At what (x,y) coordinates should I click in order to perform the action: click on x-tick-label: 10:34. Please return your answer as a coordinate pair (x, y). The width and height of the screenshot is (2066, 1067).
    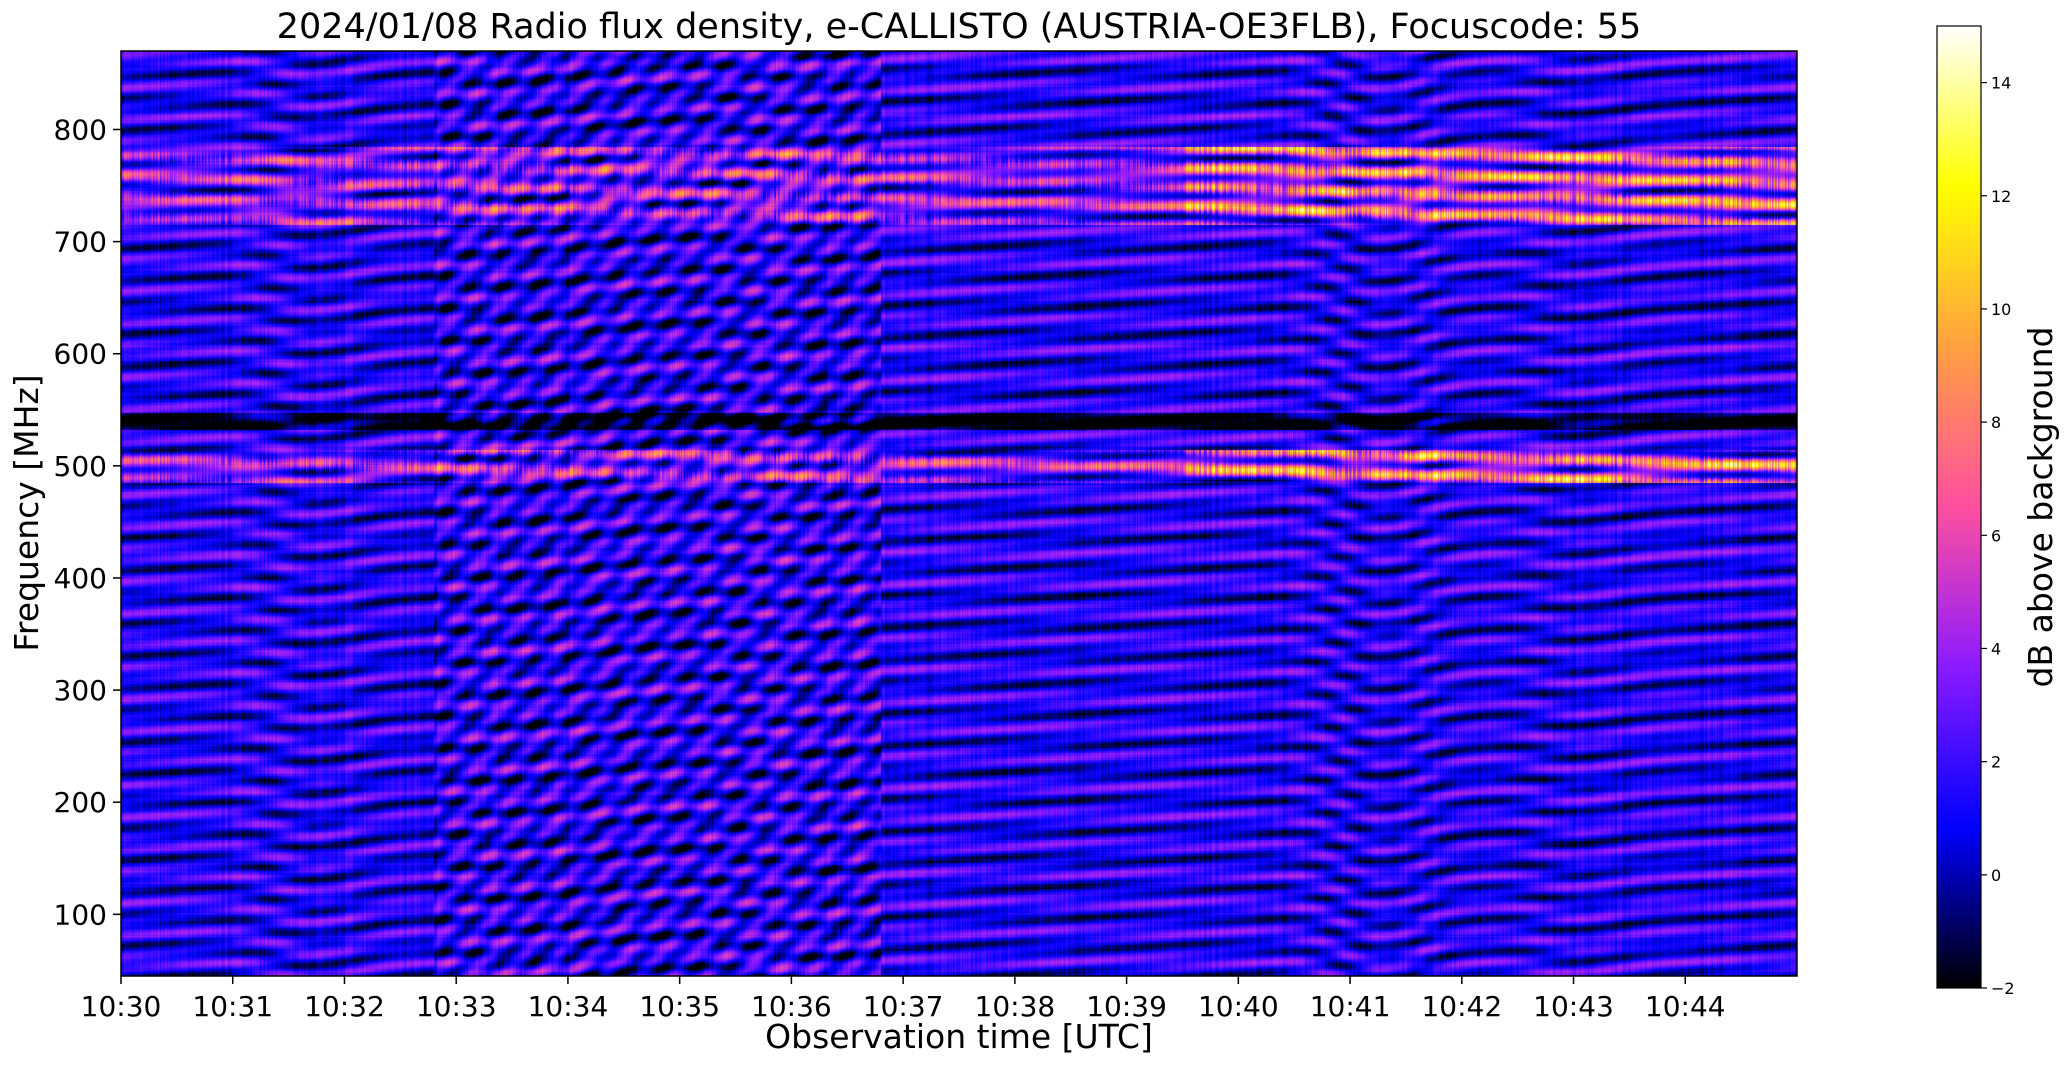
    Looking at the image, I should click on (568, 1006).